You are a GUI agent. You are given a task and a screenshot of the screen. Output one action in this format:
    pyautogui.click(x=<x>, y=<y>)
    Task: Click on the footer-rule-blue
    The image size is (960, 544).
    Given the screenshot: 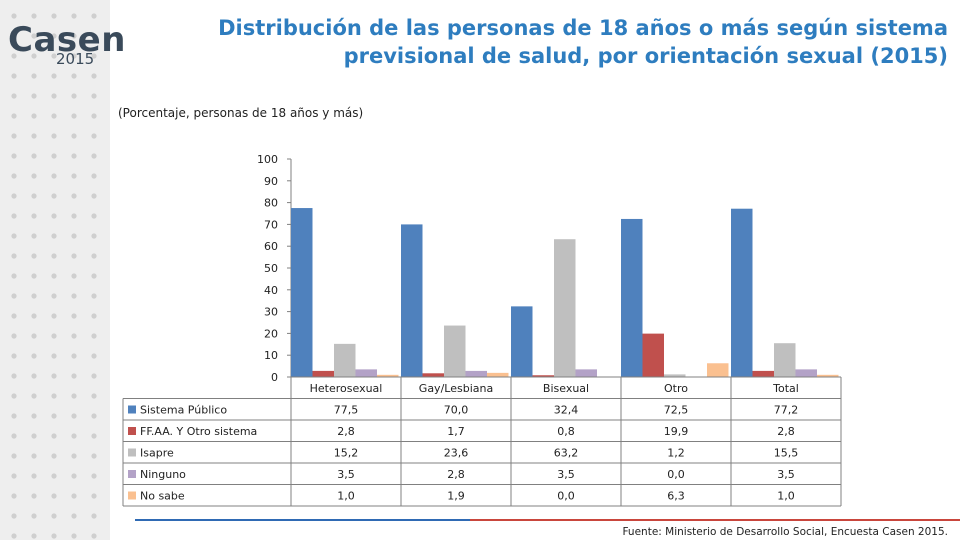 What is the action you would take?
    pyautogui.click(x=302, y=520)
    